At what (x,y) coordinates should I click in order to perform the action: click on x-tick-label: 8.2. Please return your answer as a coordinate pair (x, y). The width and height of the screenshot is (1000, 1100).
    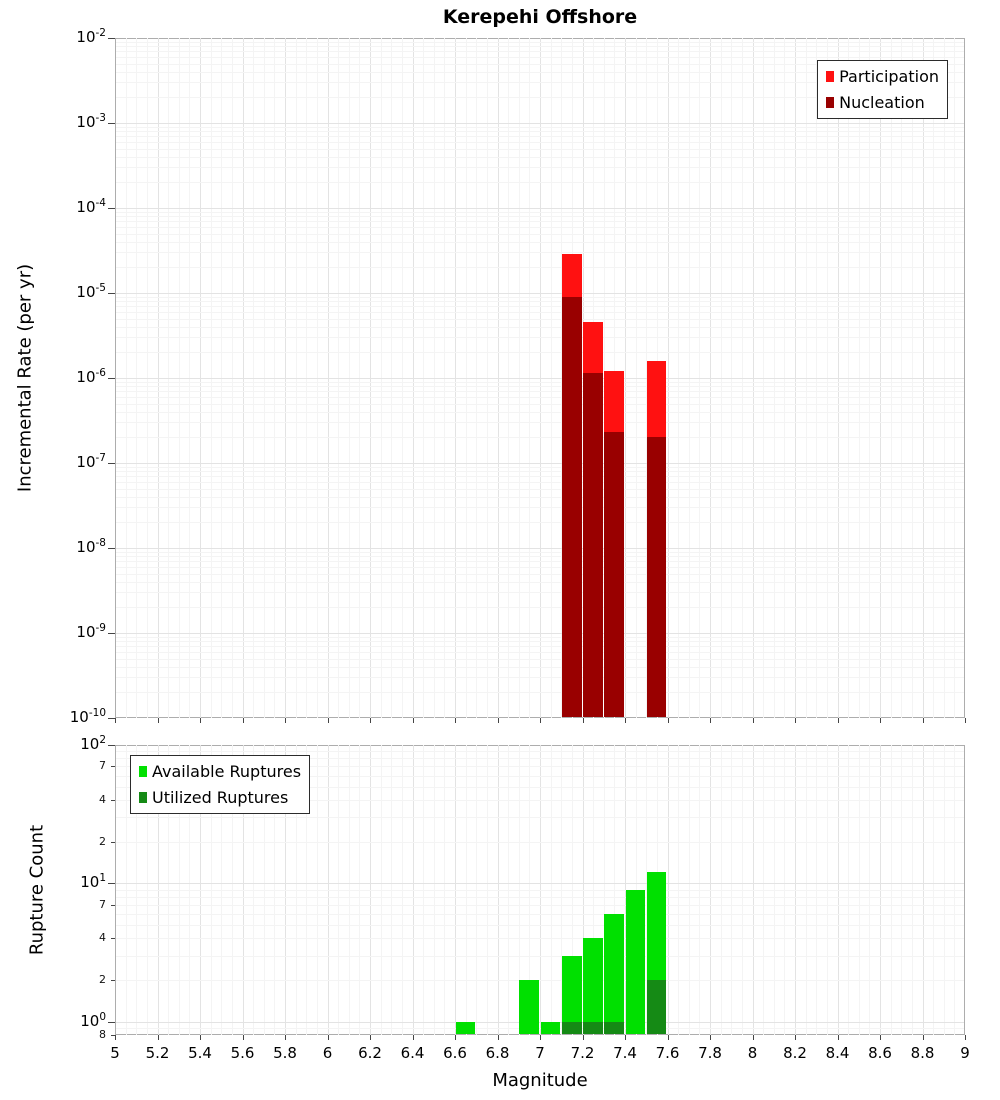
    Looking at the image, I should click on (795, 1053).